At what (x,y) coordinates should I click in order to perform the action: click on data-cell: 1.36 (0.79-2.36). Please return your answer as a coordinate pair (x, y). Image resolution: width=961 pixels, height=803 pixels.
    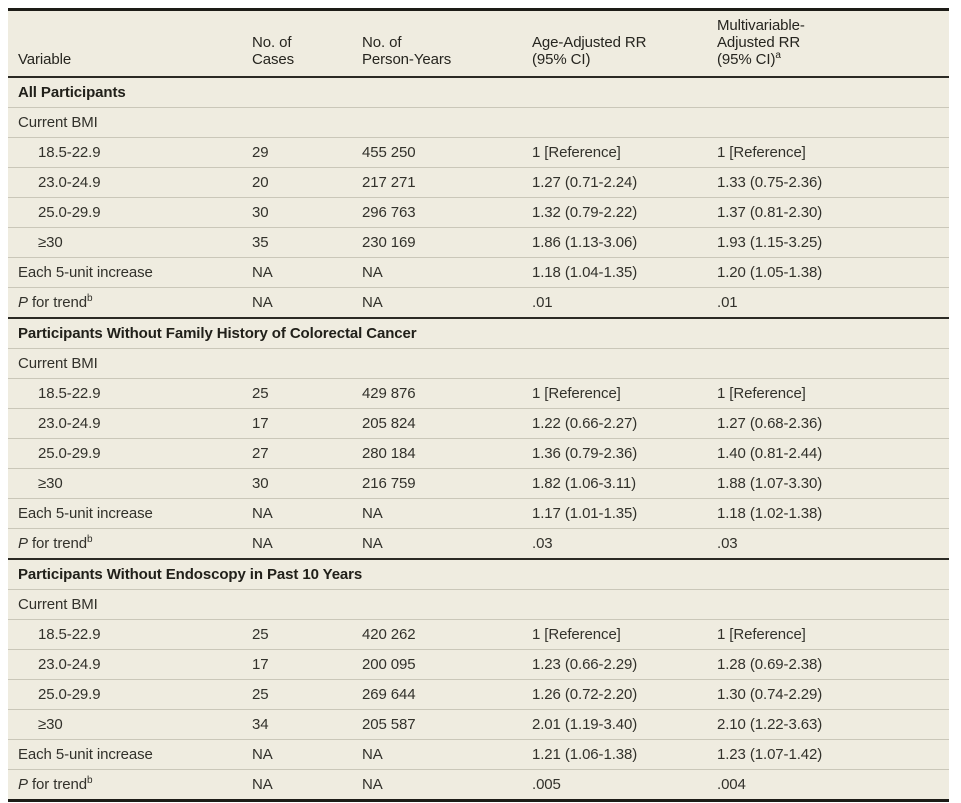
    Looking at the image, I should click on (585, 453).